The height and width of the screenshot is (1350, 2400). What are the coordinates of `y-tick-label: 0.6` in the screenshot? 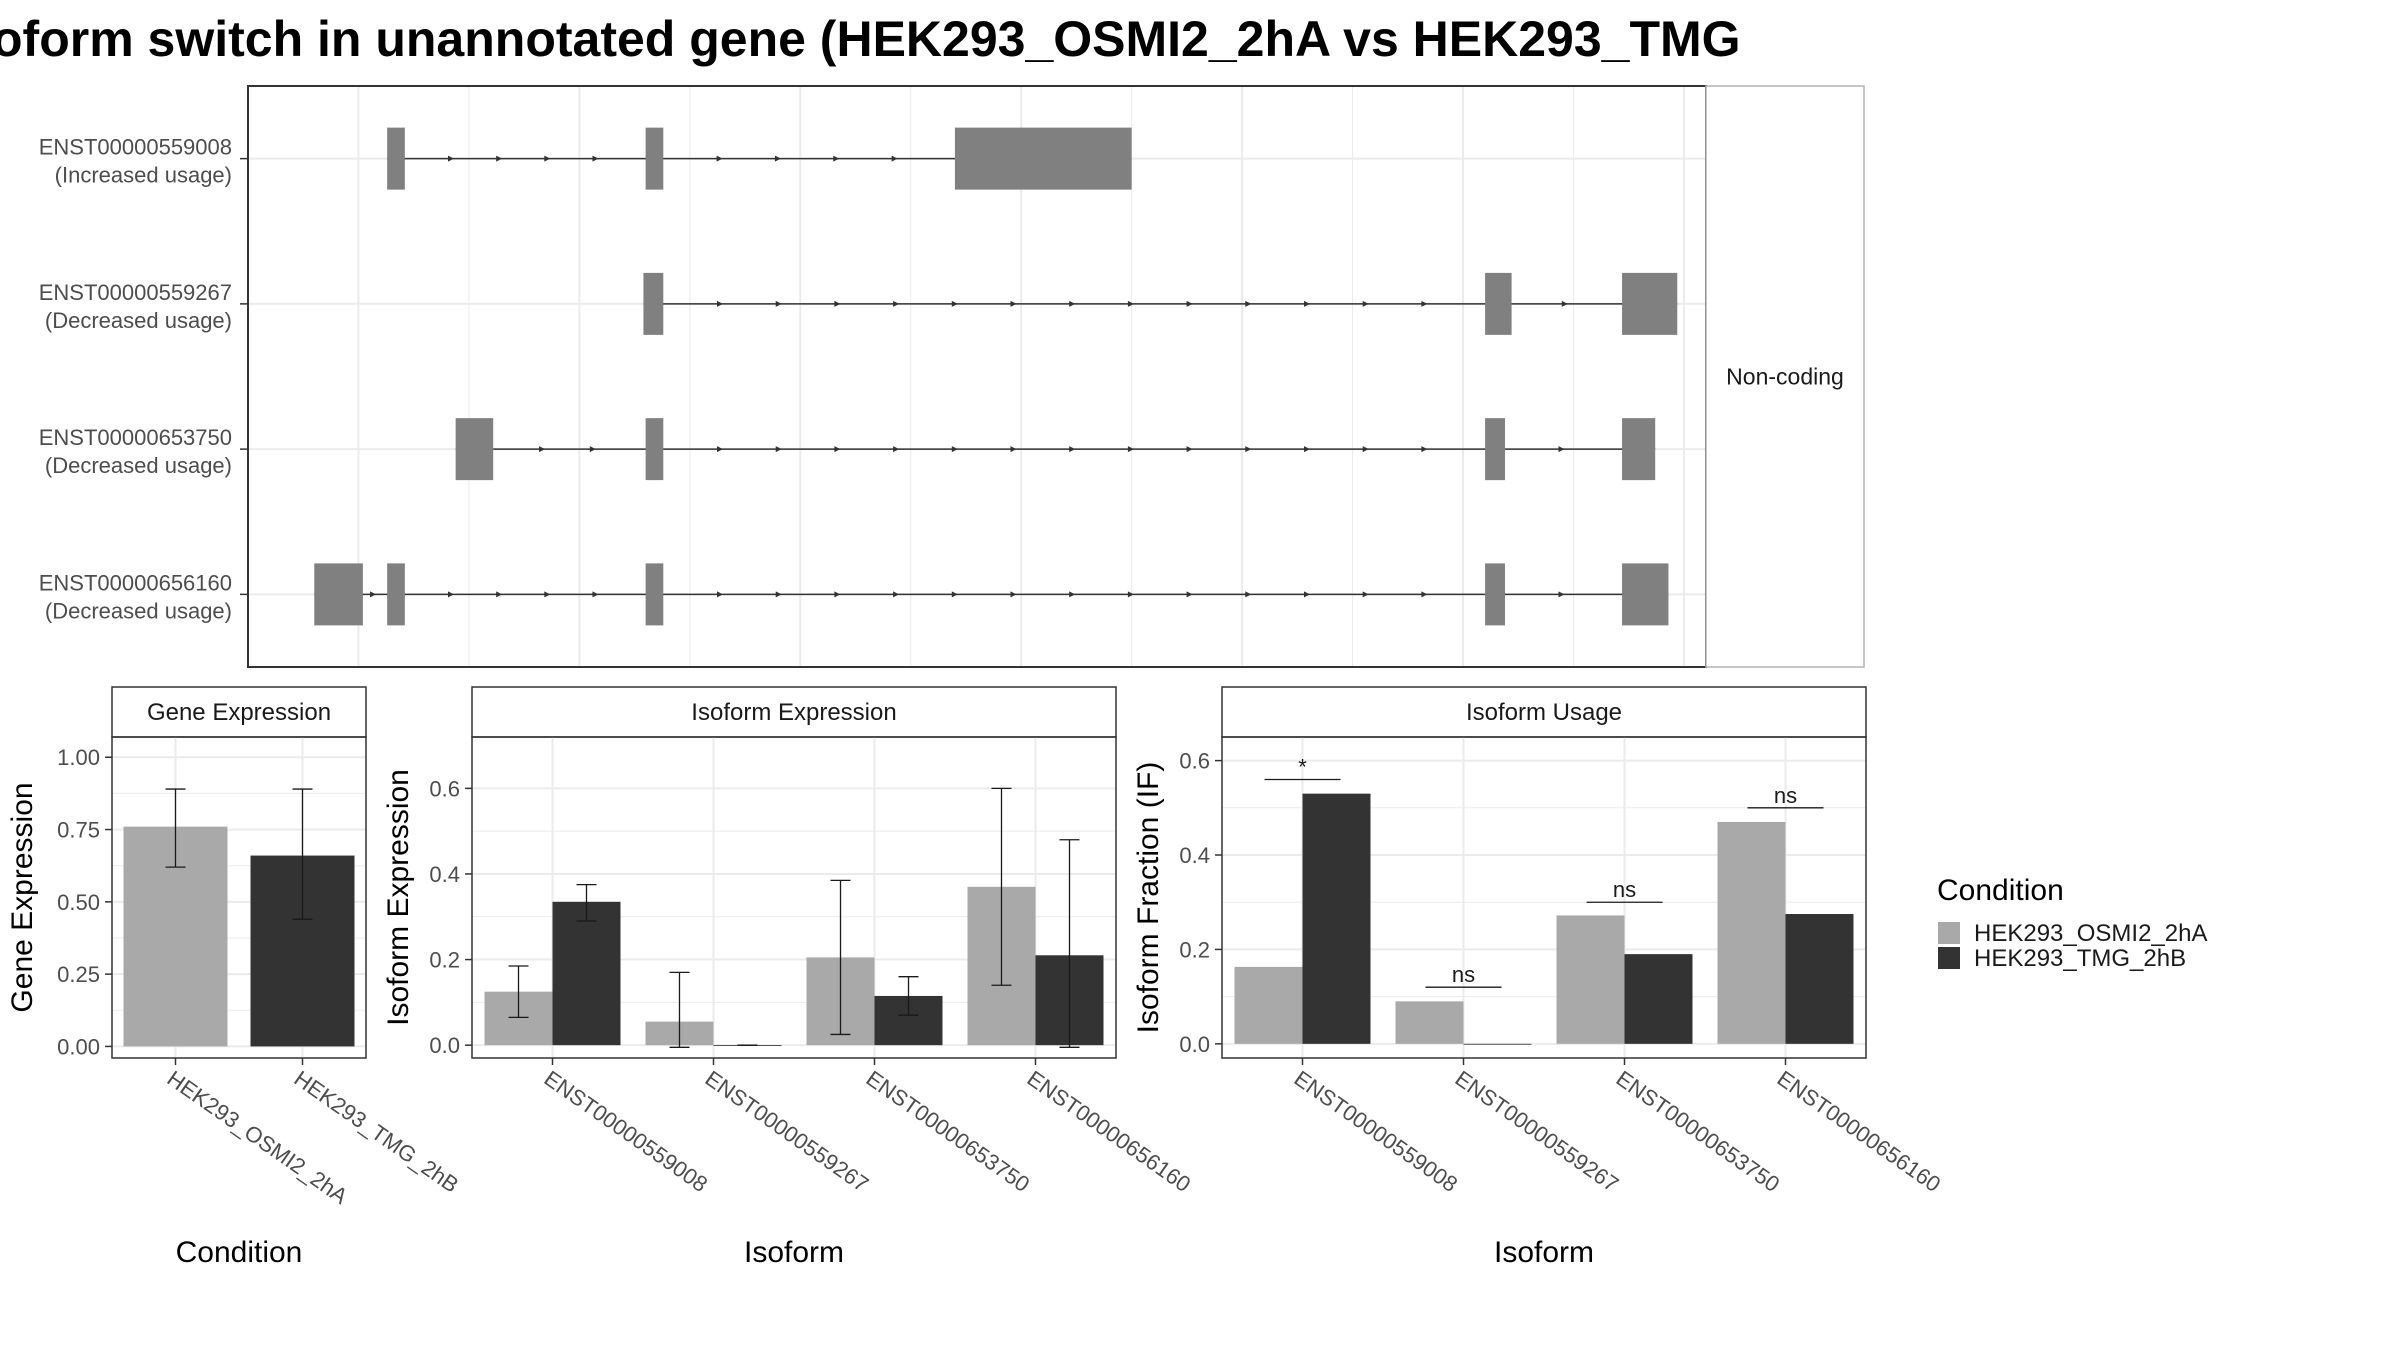 It's located at (444, 788).